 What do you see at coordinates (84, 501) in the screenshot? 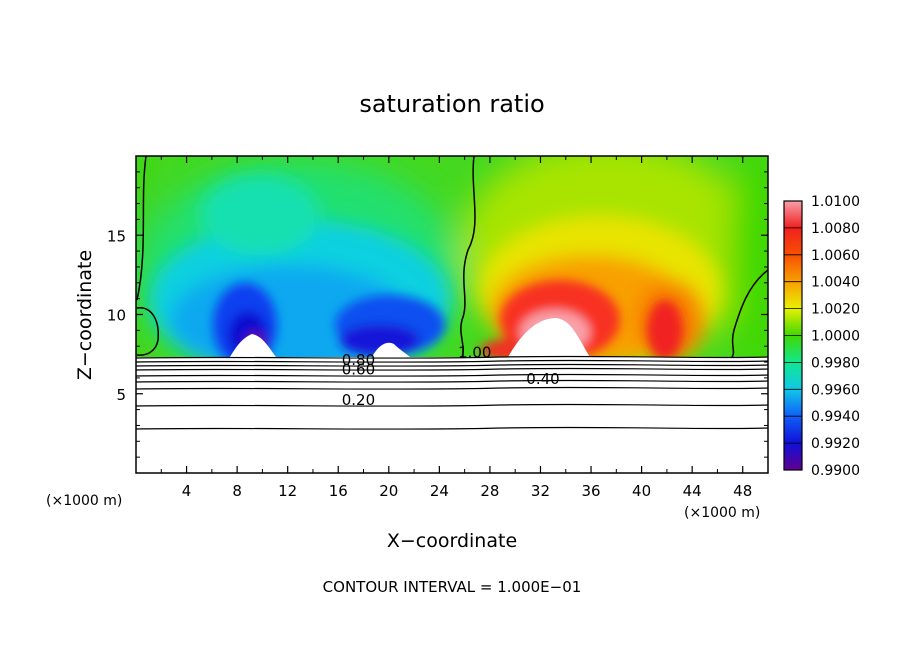
I see `x-unit-left: (×1000 m)` at bounding box center [84, 501].